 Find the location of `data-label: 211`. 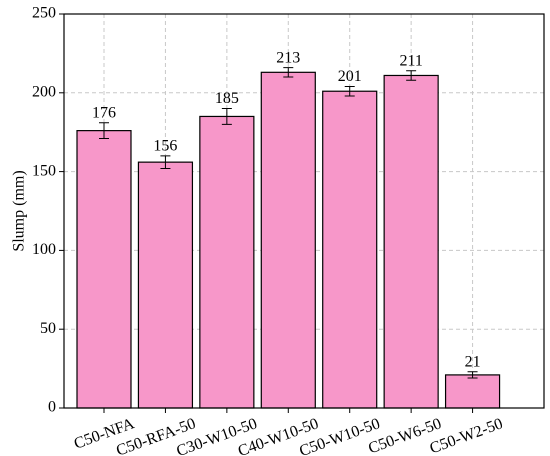

data-label: 211 is located at coordinates (410, 60).